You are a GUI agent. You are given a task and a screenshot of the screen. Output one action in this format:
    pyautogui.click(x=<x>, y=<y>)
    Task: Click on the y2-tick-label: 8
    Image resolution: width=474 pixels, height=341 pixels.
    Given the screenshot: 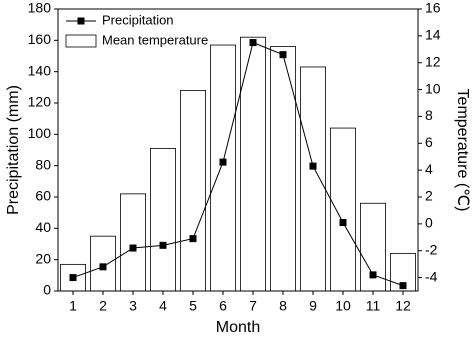 What is the action you would take?
    pyautogui.click(x=429, y=115)
    